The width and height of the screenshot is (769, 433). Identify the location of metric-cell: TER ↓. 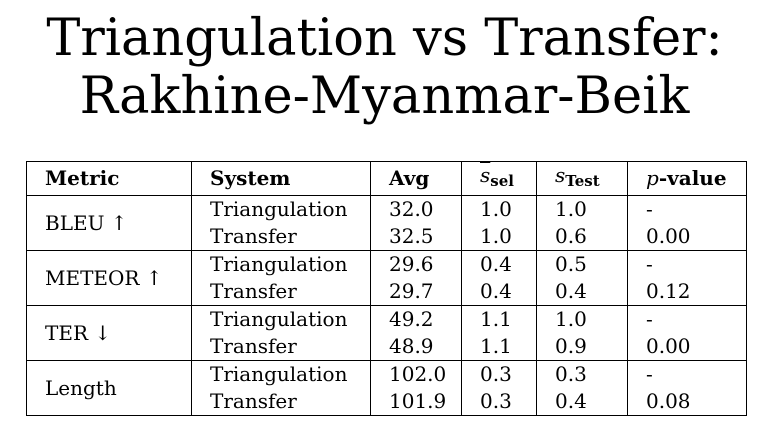
(109, 333).